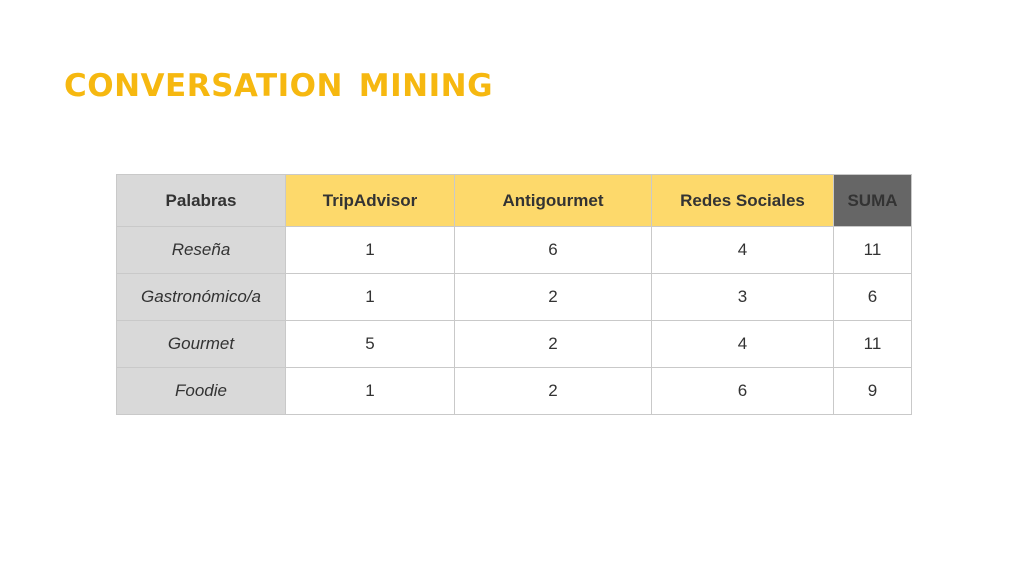 The width and height of the screenshot is (1024, 576). I want to click on table-row: Gourmet 5 2 4 11, so click(514, 344).